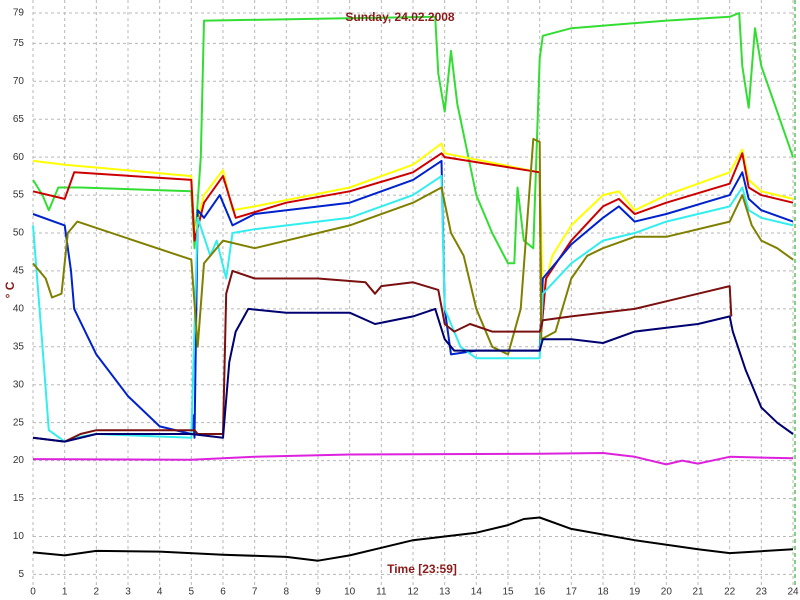 This screenshot has height=600, width=800. Describe the element at coordinates (19, 346) in the screenshot. I see `y-tick-label: 35` at that location.